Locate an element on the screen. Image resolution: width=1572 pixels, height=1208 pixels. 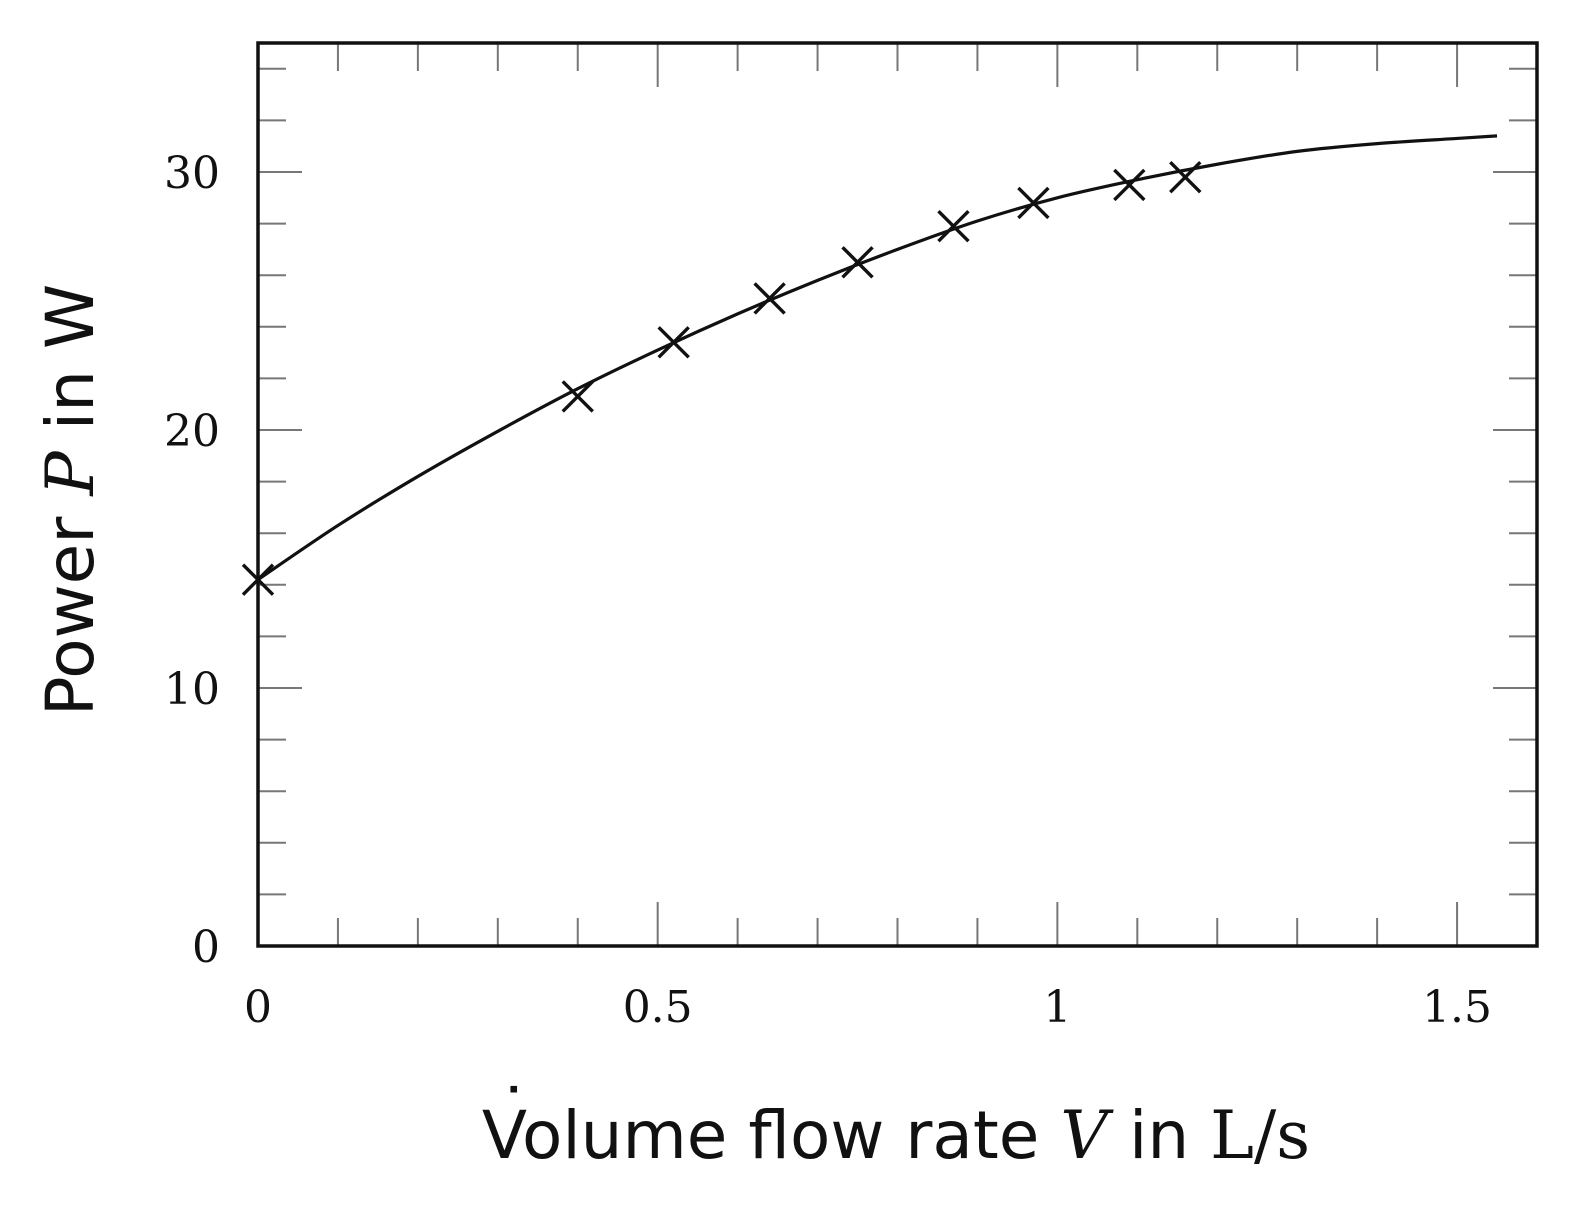
y-tick-label: 0 is located at coordinates (206, 947).